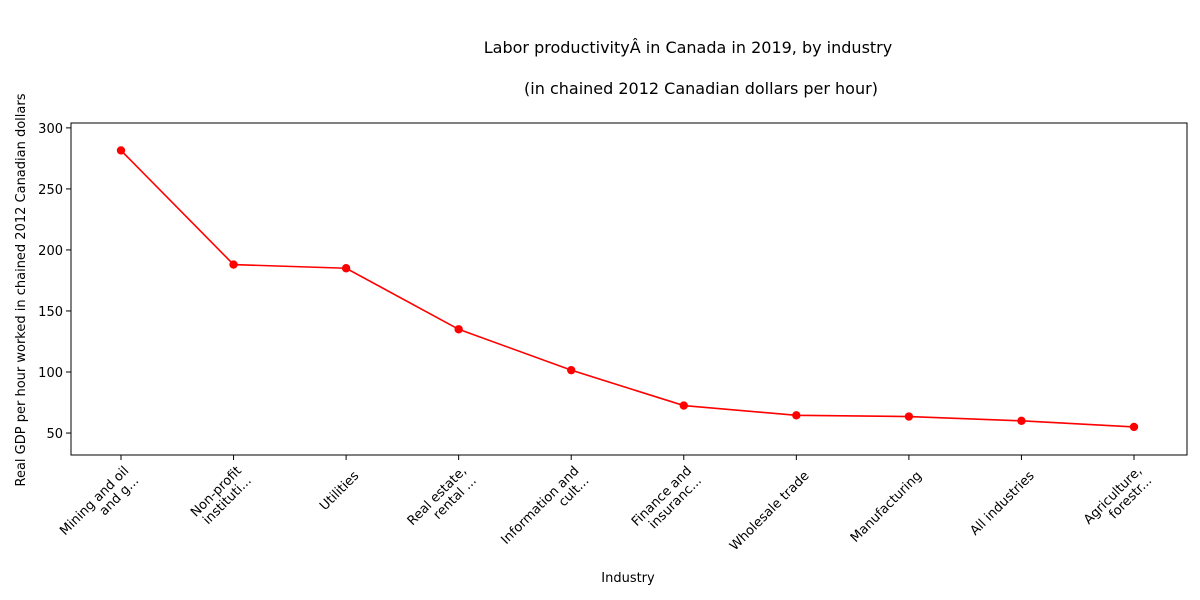  Describe the element at coordinates (339, 490) in the screenshot. I see `x-tick-label: Utilities` at that location.